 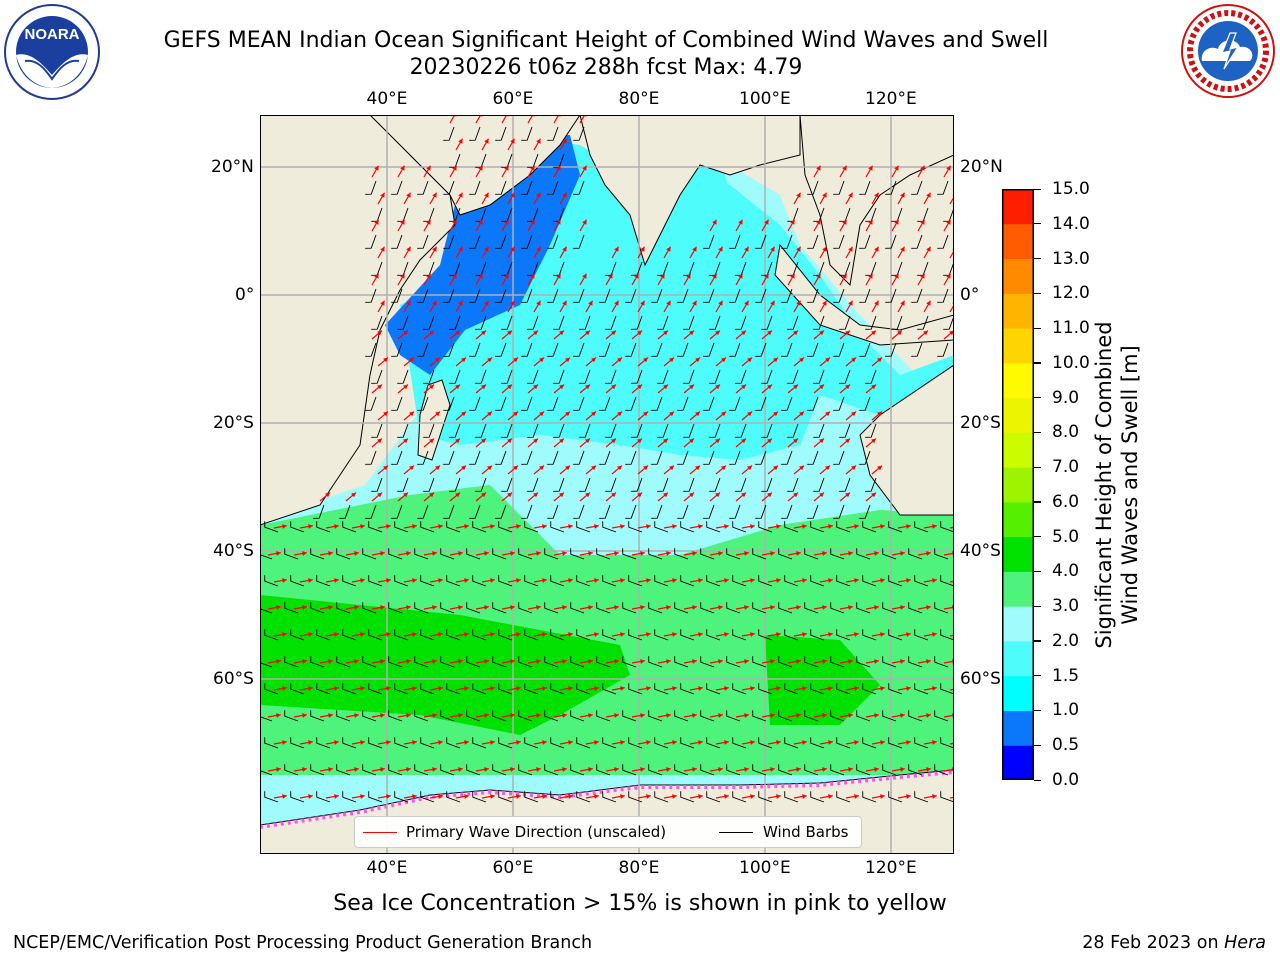 I want to click on australia-landmass, so click(x=906, y=440).